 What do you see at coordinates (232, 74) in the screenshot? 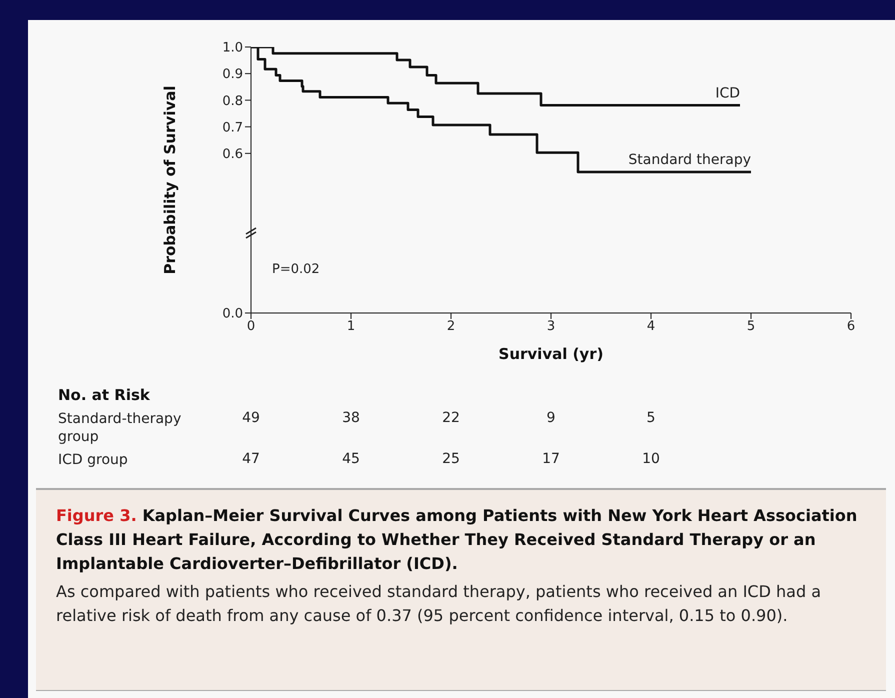
I see `y-tick-label: 0.9` at bounding box center [232, 74].